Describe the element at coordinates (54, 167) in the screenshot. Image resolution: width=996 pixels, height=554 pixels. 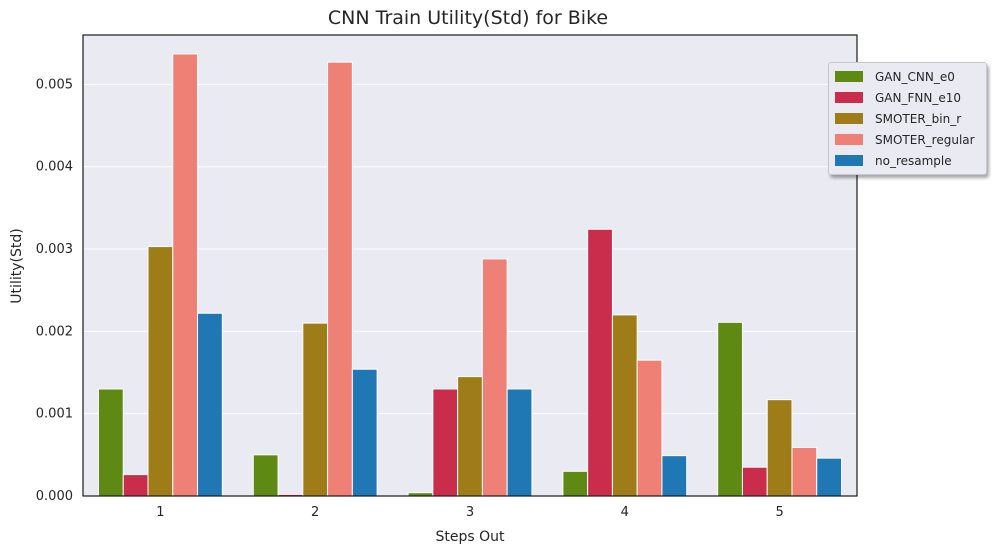
I see `y-tick-label: 0.004` at that location.